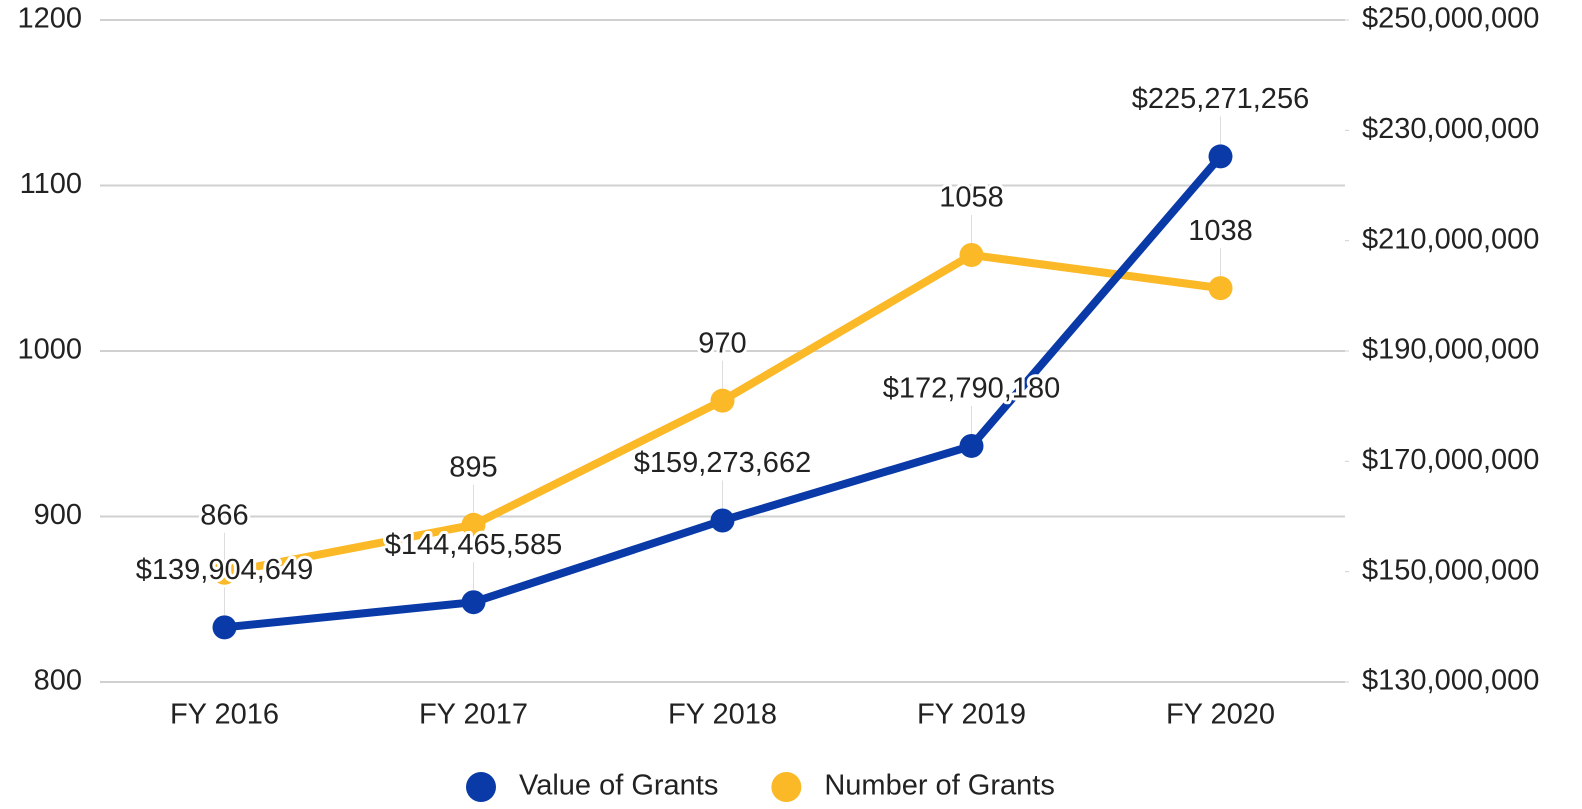 The height and width of the screenshot is (809, 1582). Describe the element at coordinates (971, 389) in the screenshot. I see `data-label: $172,790,180` at that location.